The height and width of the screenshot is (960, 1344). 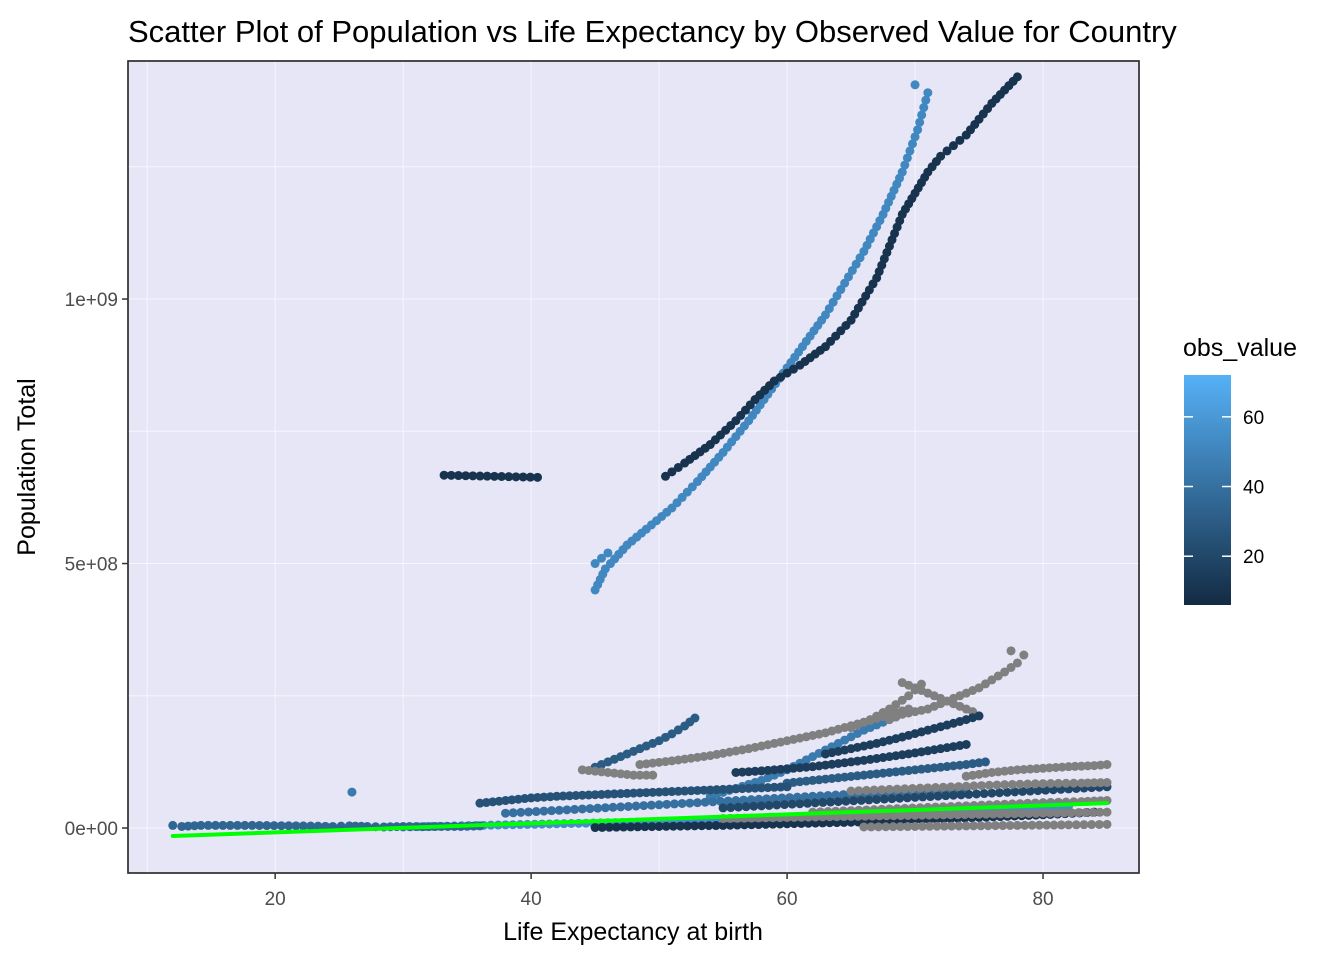 I want to click on y-axis-title: Population Total, so click(x=27, y=466).